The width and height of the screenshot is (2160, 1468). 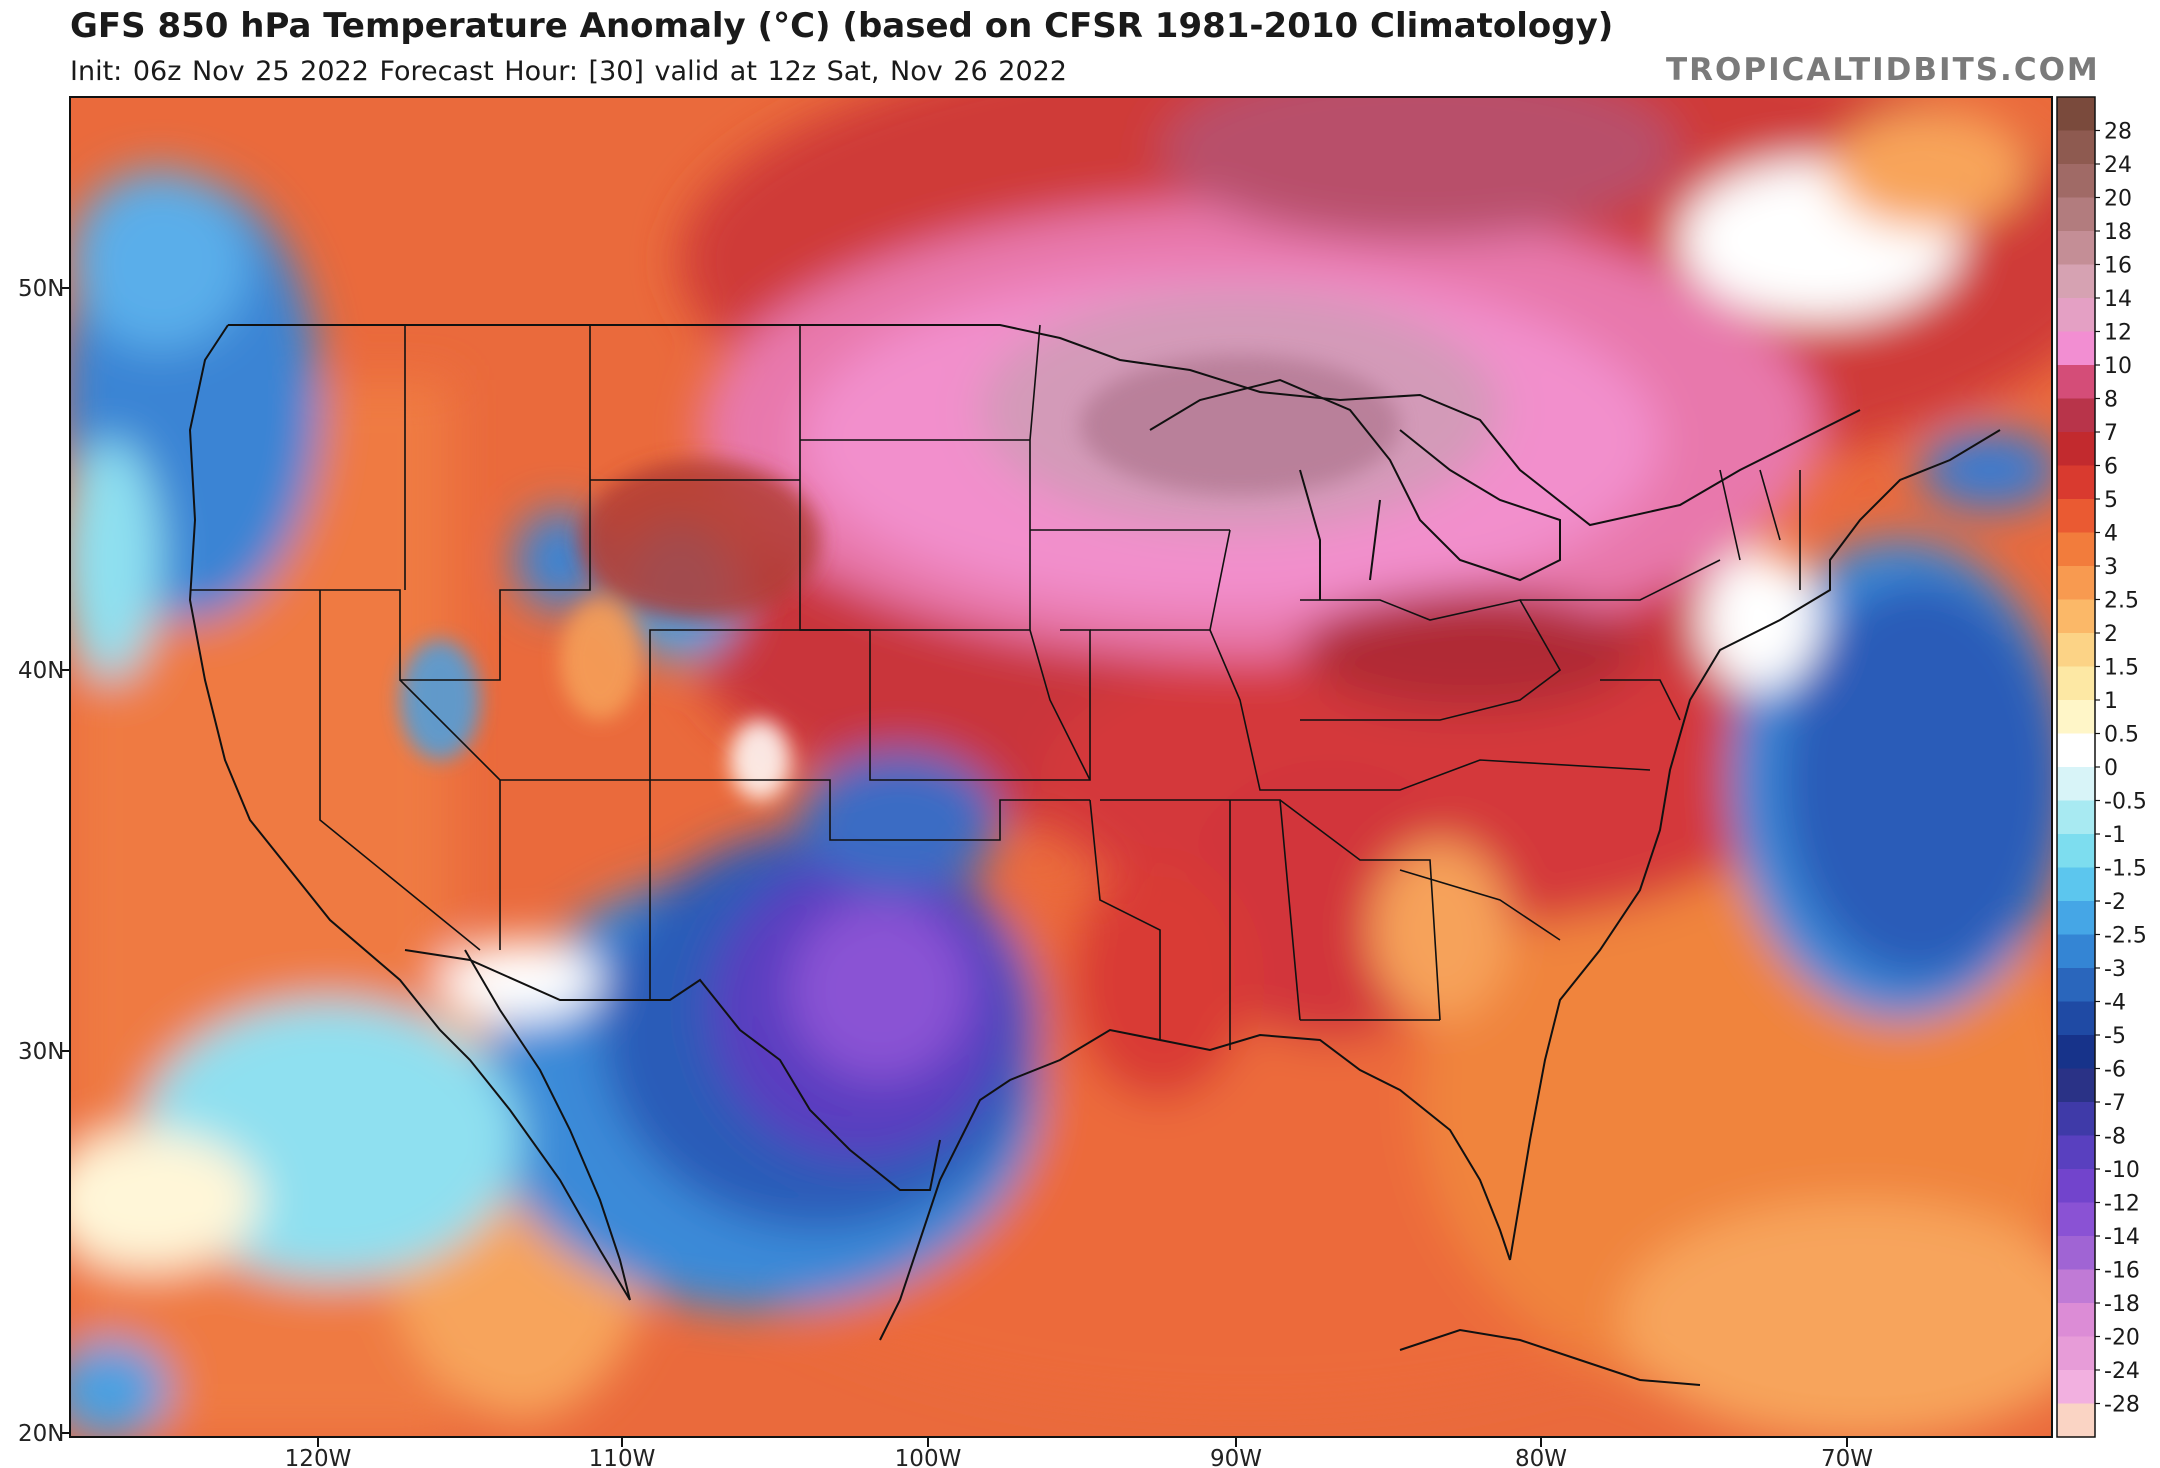 What do you see at coordinates (2115, 835) in the screenshot?
I see `colorbar-label: -1` at bounding box center [2115, 835].